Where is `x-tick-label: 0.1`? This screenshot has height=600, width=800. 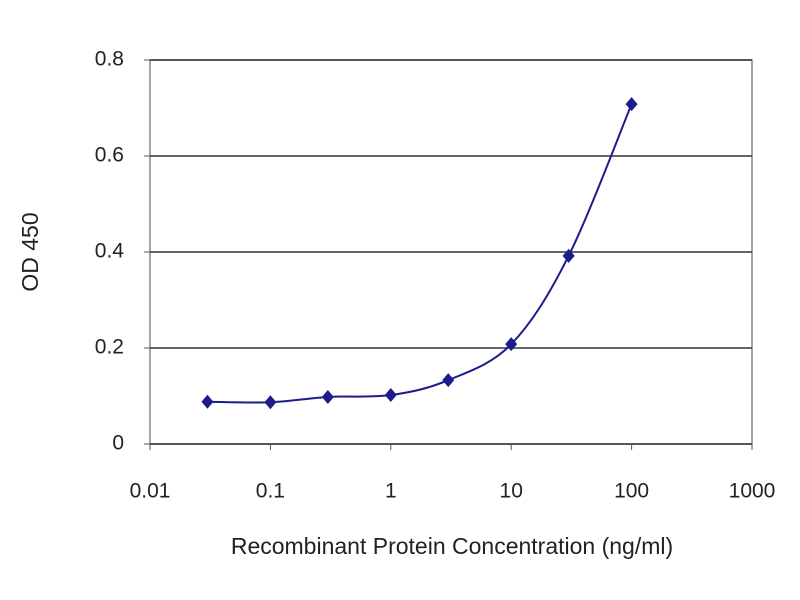
x-tick-label: 0.1 is located at coordinates (270, 491).